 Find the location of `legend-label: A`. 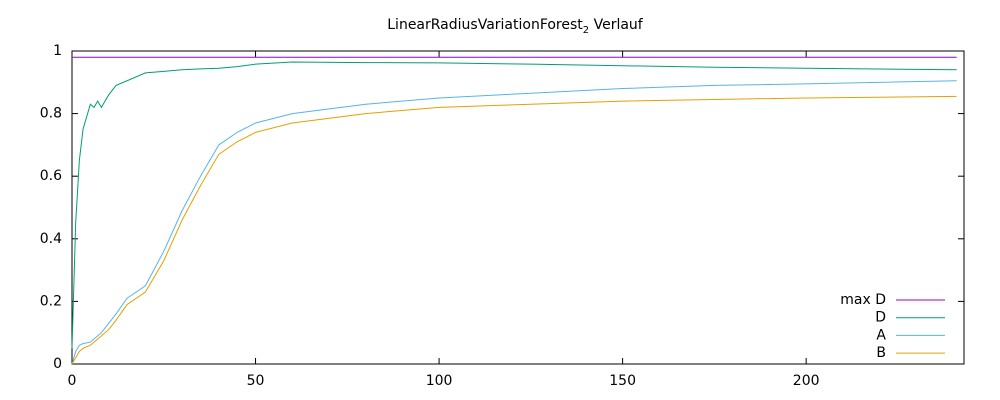

legend-label: A is located at coordinates (881, 335).